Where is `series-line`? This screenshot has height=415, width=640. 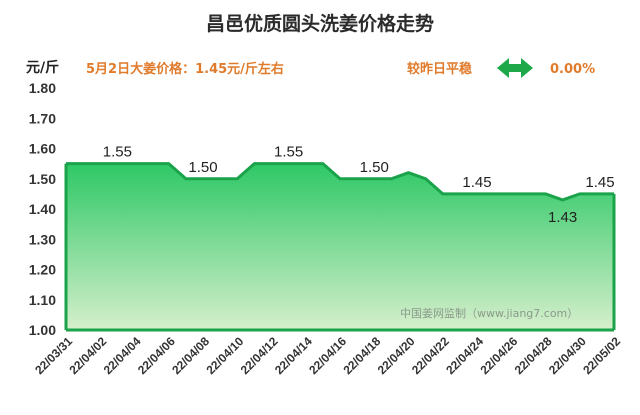 series-line is located at coordinates (340, 182).